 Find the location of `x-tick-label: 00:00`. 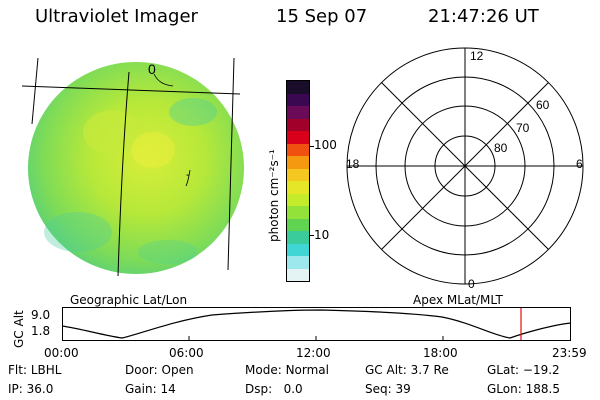

x-tick-label: 00:00 is located at coordinates (61, 353).